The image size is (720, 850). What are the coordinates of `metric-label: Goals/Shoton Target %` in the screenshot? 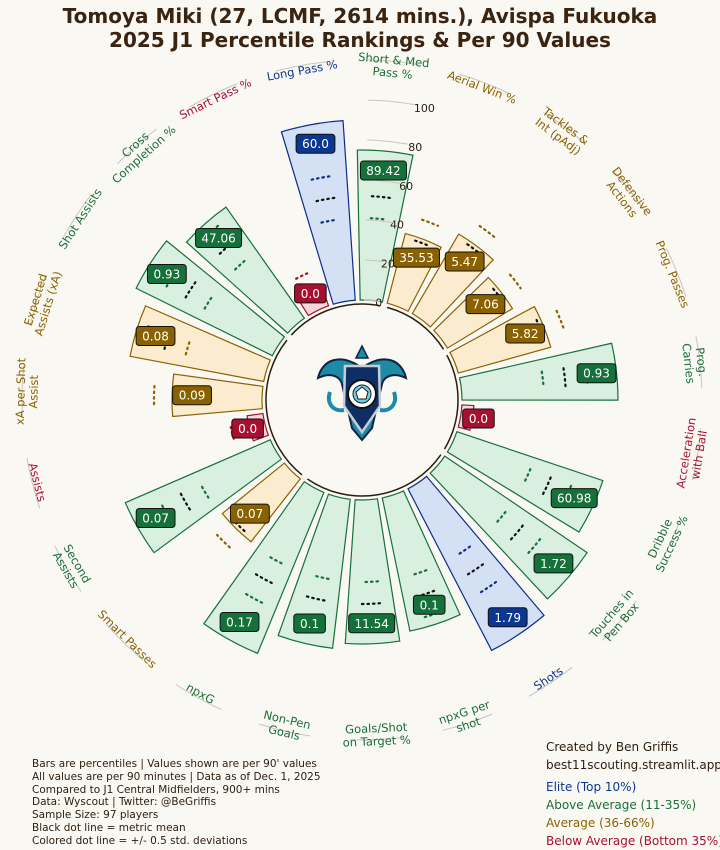 It's located at (376, 735).